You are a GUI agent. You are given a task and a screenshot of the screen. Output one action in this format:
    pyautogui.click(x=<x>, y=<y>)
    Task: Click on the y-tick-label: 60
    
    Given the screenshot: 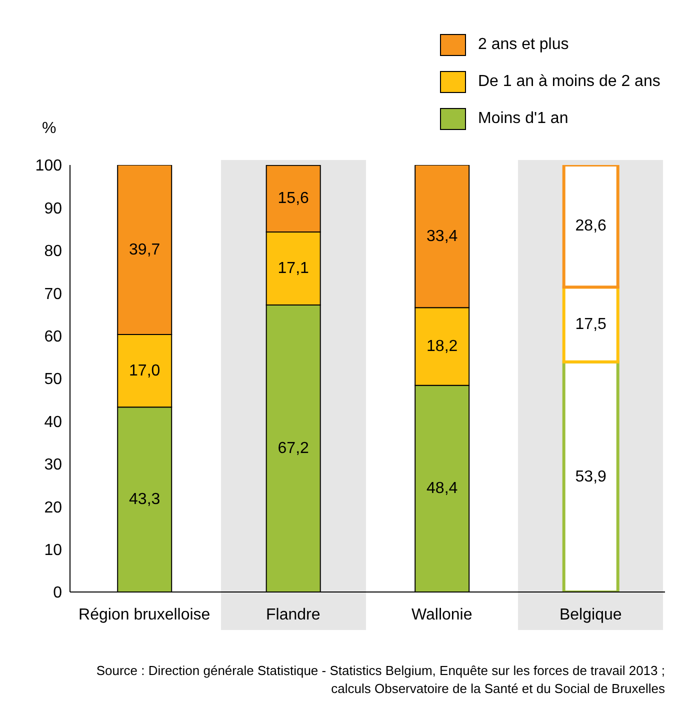 What is the action you would take?
    pyautogui.click(x=53, y=337)
    